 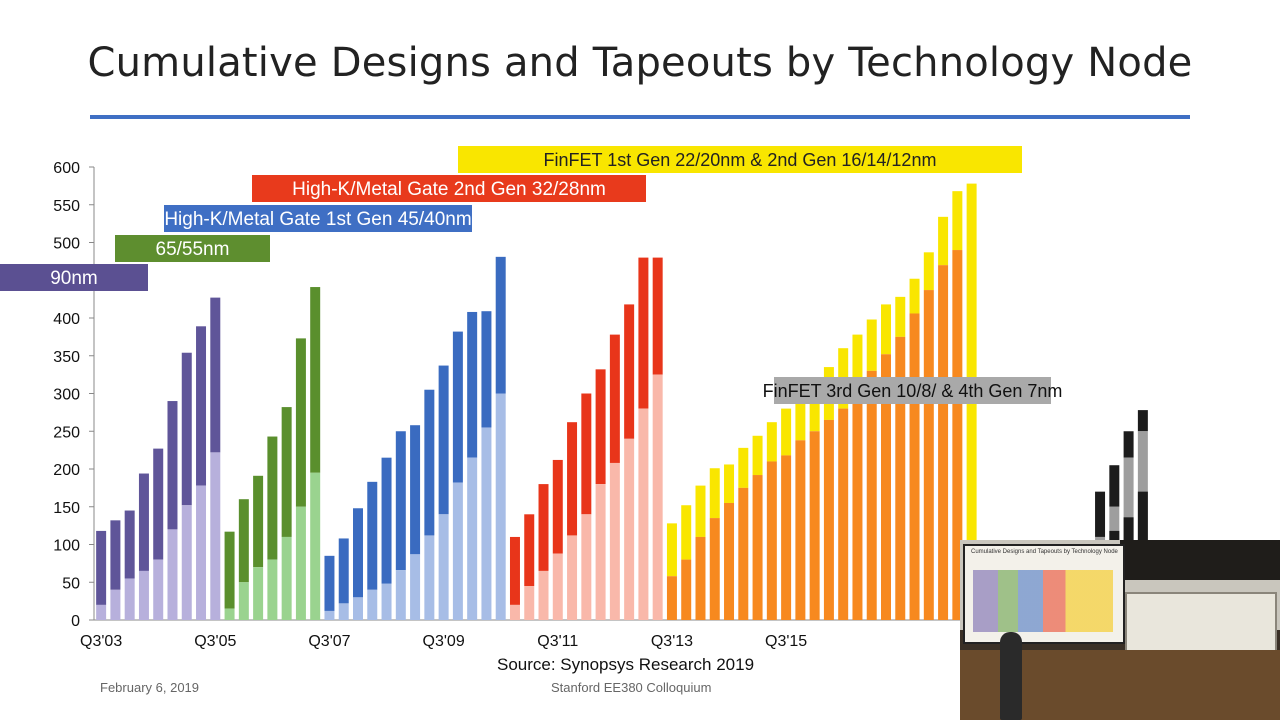 What do you see at coordinates (215, 641) in the screenshot?
I see `x-tick-label: Q3'05` at bounding box center [215, 641].